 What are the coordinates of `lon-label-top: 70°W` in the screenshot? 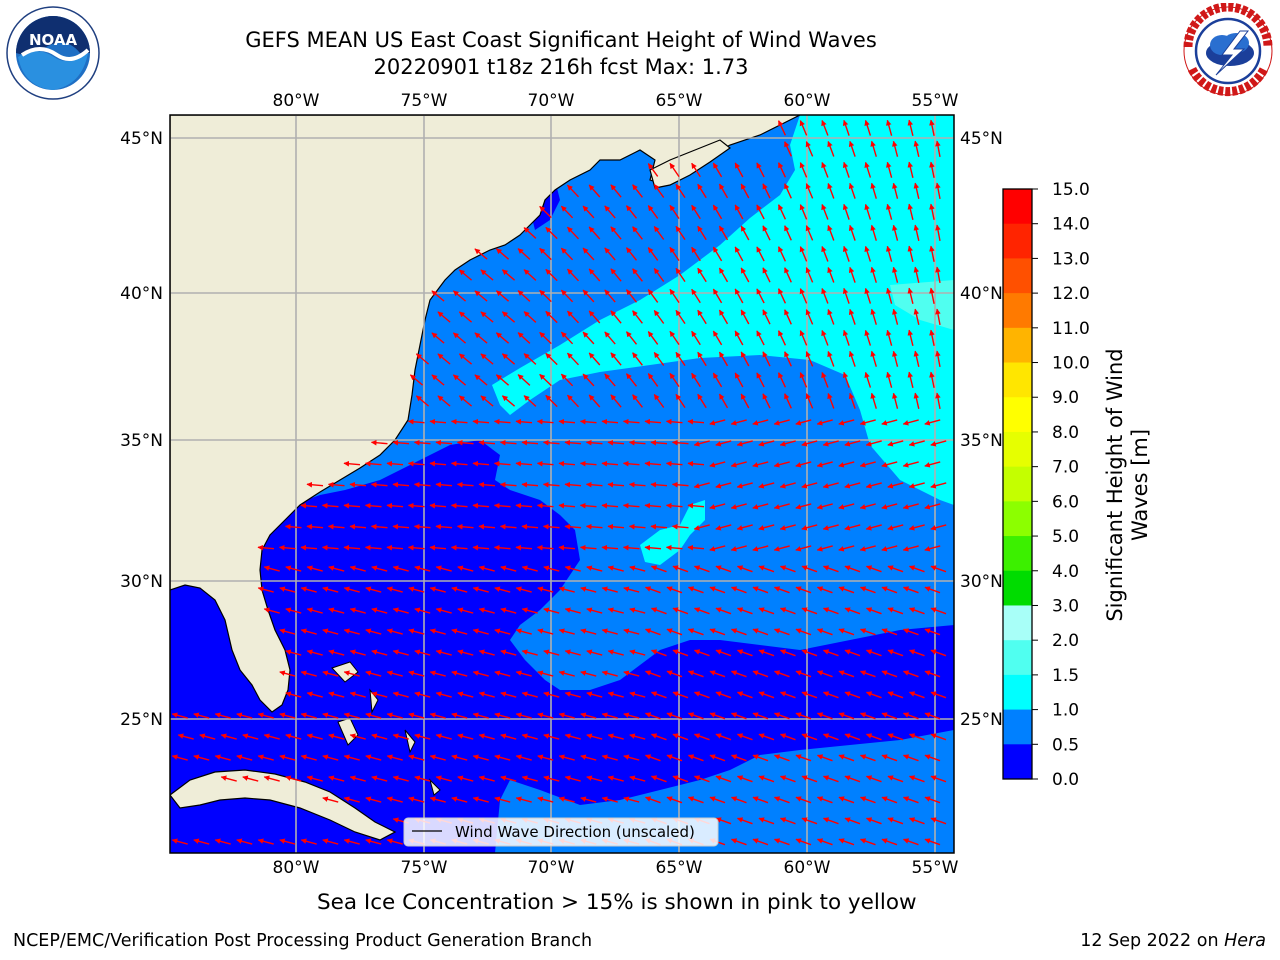 It's located at (551, 101).